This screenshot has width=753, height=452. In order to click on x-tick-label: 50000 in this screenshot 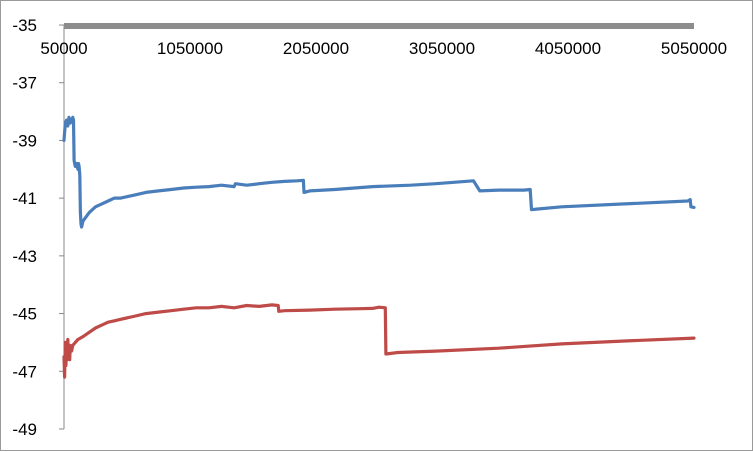, I will do `click(63, 48)`.